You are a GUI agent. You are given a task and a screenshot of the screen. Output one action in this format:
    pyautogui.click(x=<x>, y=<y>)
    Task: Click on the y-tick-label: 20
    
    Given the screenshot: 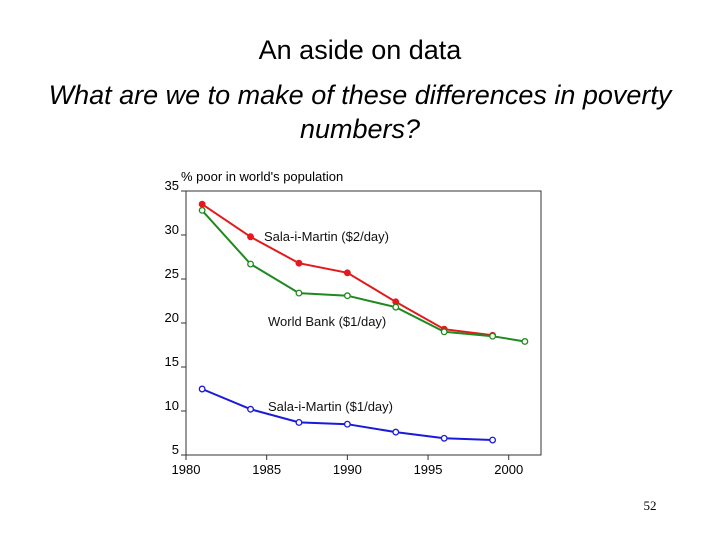 What is the action you would take?
    pyautogui.click(x=172, y=317)
    